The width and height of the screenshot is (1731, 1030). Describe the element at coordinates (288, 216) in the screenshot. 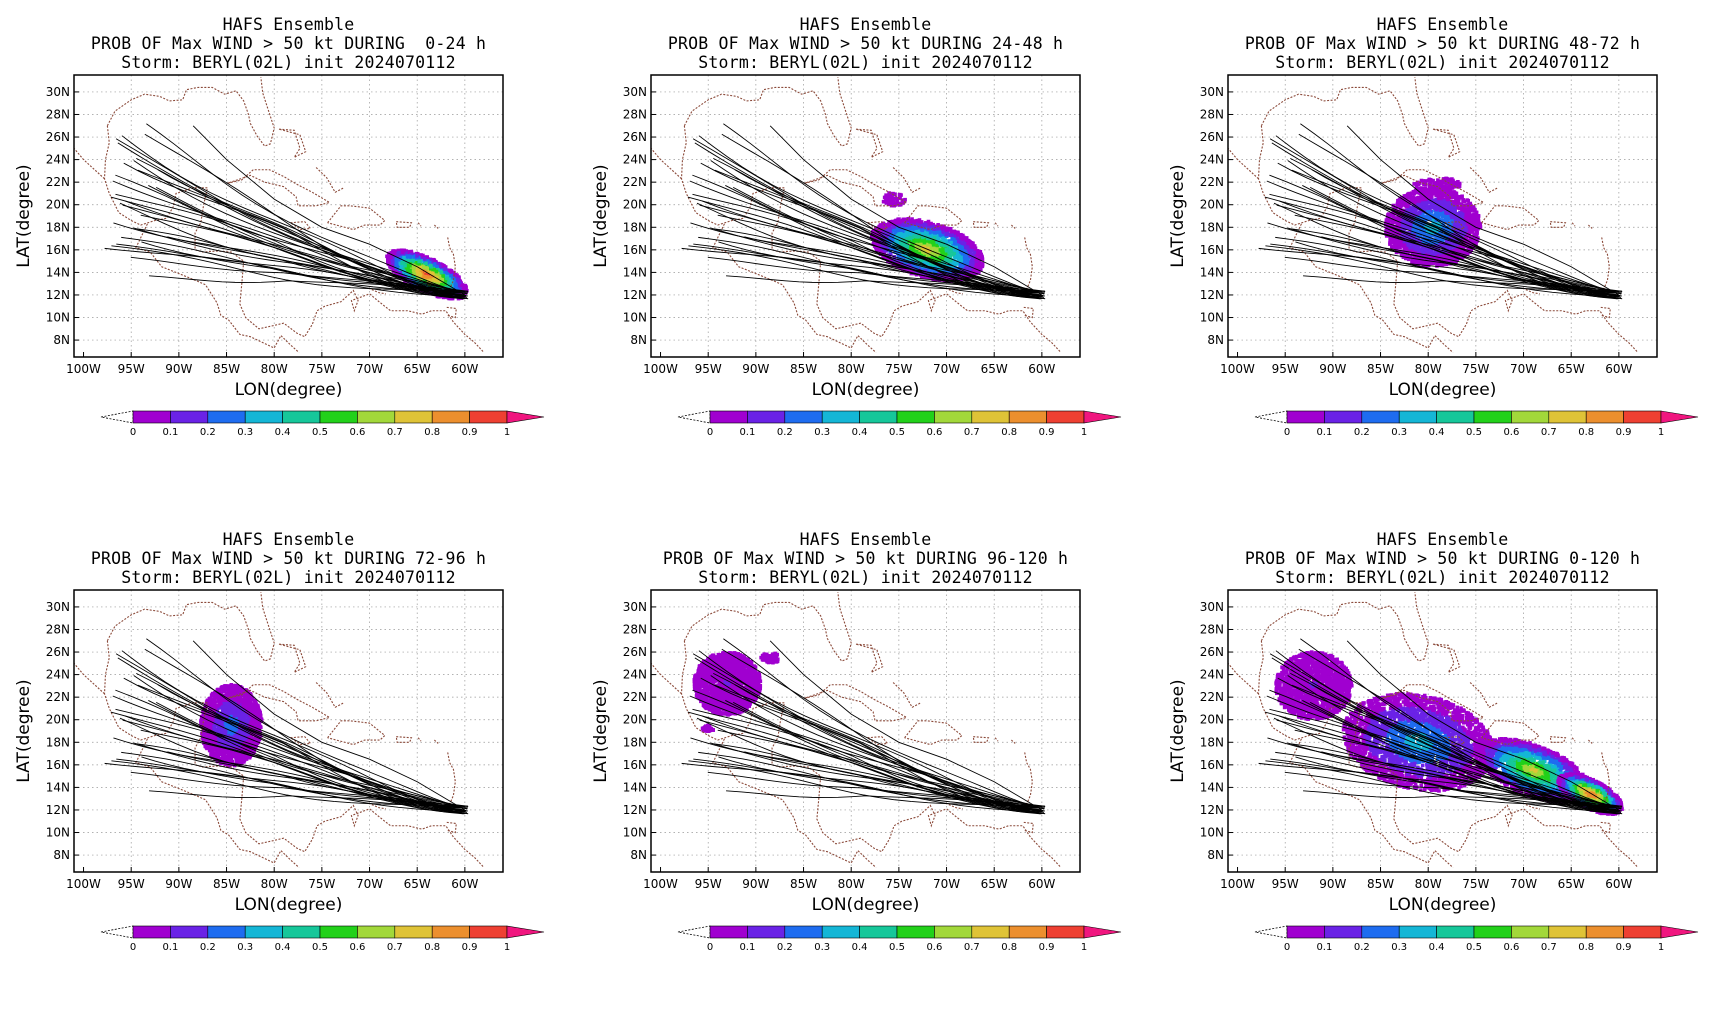

I see `gridlines` at that location.